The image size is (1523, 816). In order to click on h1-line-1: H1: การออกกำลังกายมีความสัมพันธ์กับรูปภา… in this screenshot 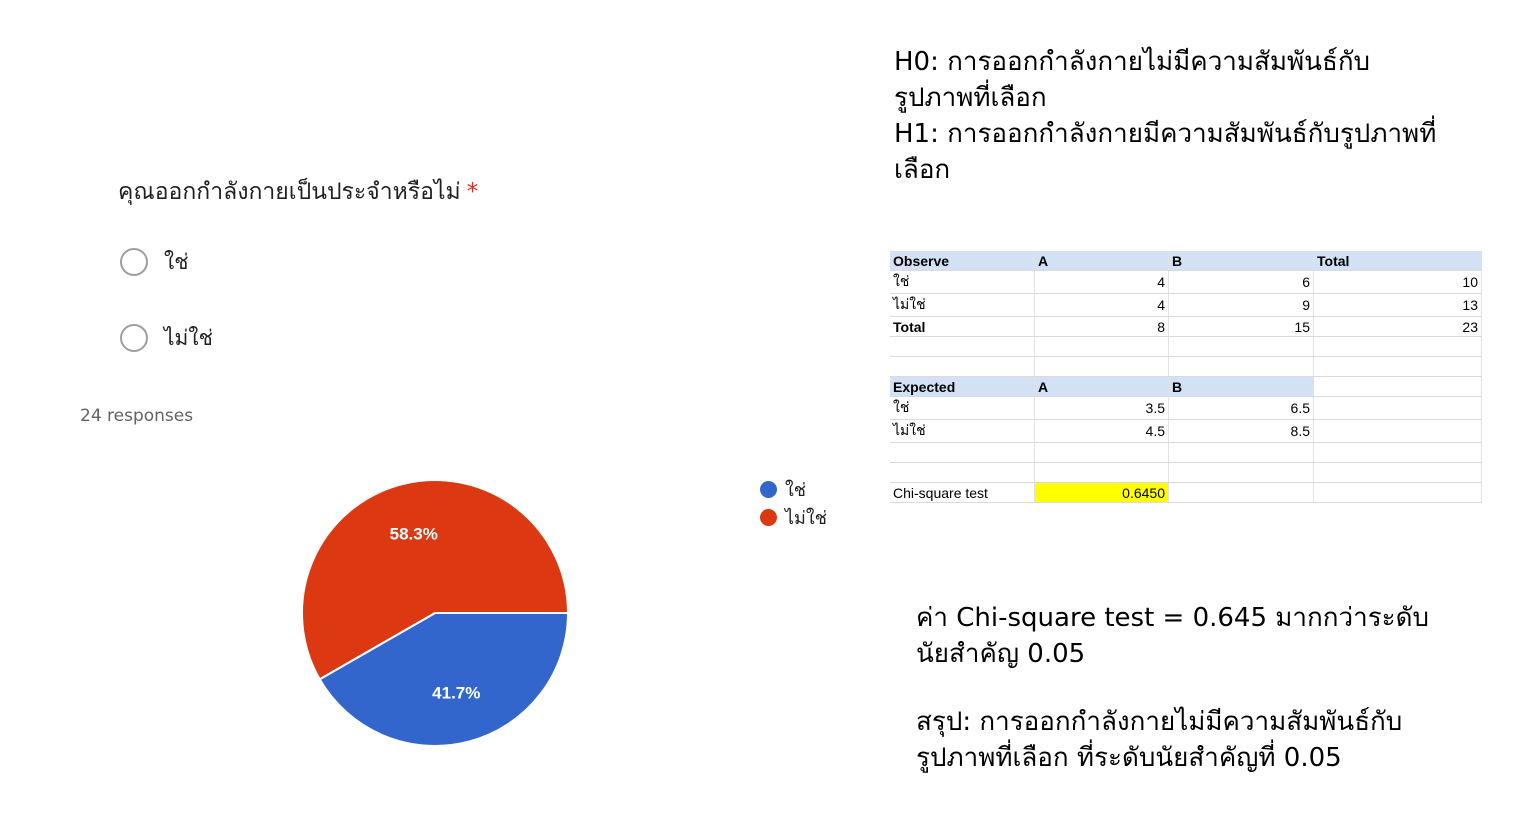, I will do `click(1165, 134)`.